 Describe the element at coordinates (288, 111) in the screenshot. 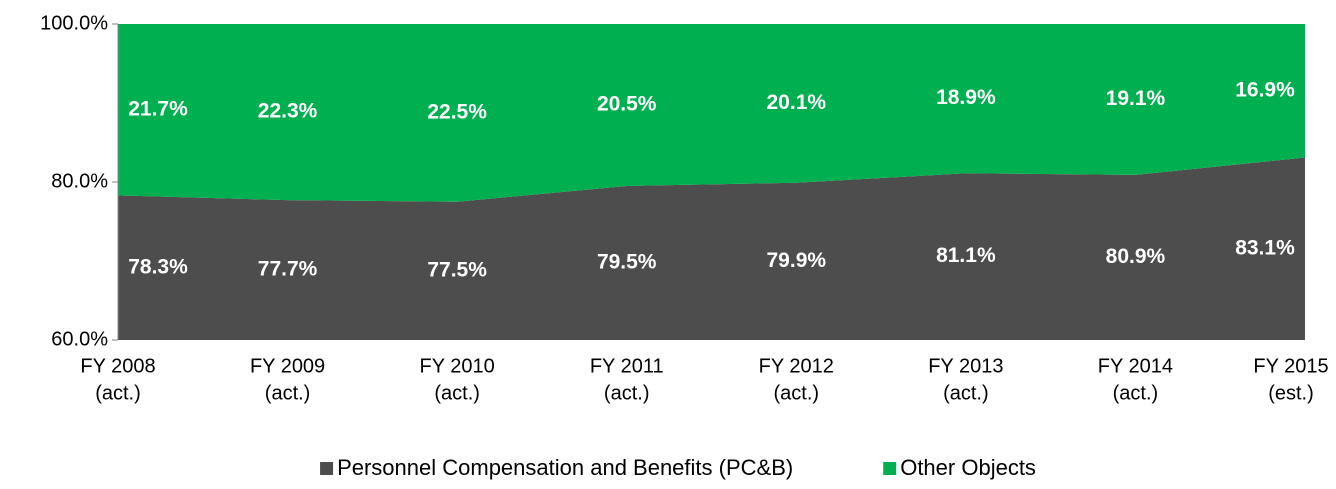

I see `data-label: 22.3%` at that location.